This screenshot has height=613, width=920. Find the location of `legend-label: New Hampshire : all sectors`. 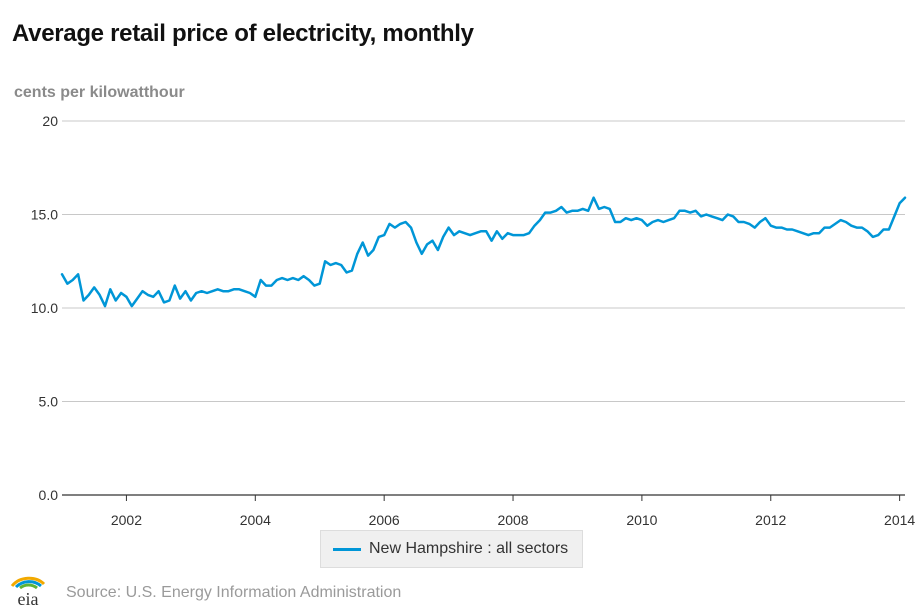

legend-label: New Hampshire : all sectors is located at coordinates (469, 548).